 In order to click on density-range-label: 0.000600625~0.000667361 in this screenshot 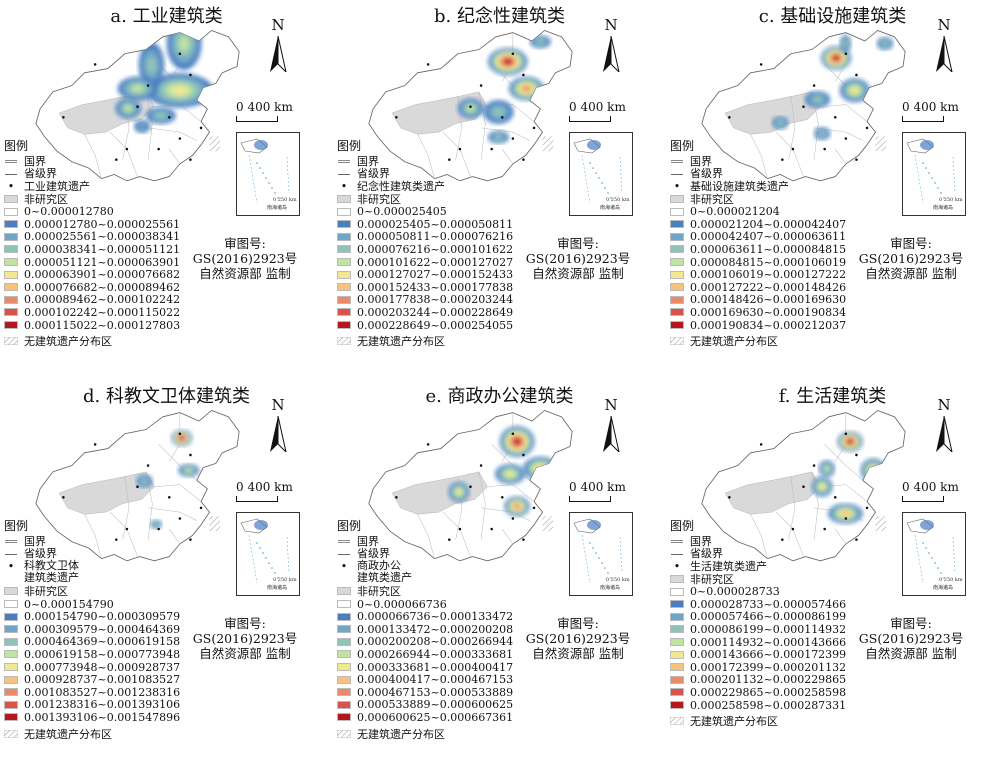, I will do `click(435, 717)`.